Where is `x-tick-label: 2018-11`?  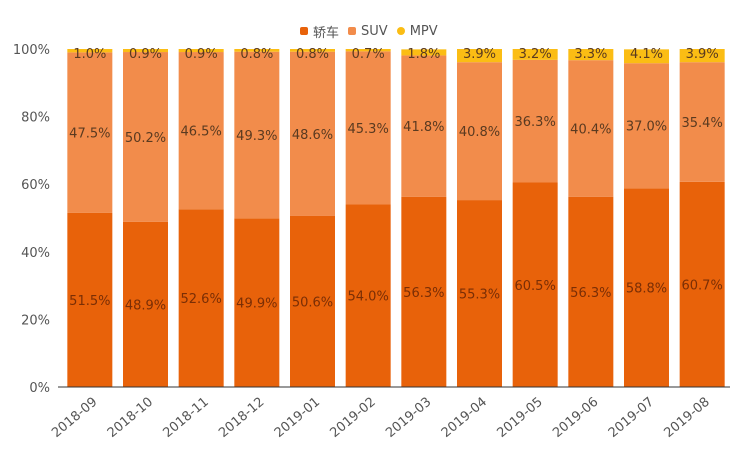
x-tick-label: 2018-11 is located at coordinates (185, 418).